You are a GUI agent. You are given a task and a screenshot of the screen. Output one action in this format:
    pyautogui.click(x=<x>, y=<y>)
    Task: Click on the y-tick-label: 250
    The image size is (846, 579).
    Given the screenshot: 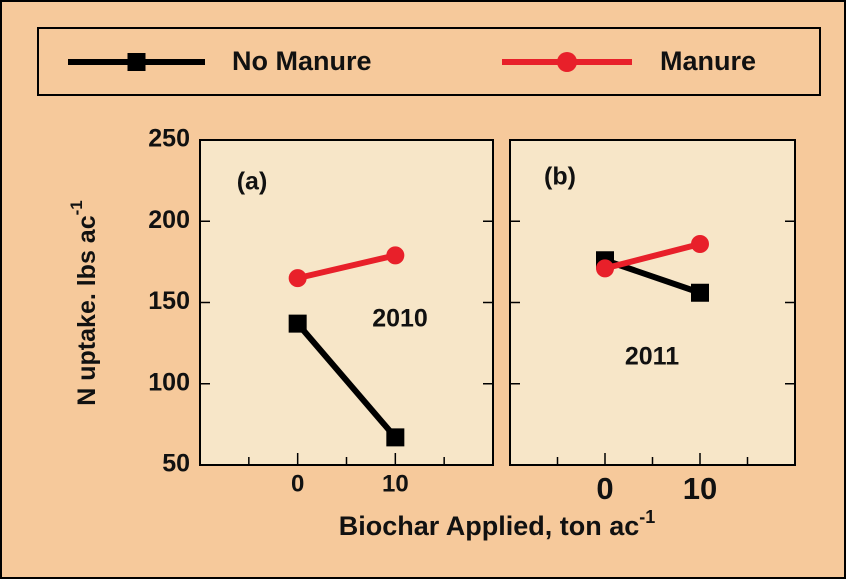 What is the action you would take?
    pyautogui.click(x=169, y=139)
    